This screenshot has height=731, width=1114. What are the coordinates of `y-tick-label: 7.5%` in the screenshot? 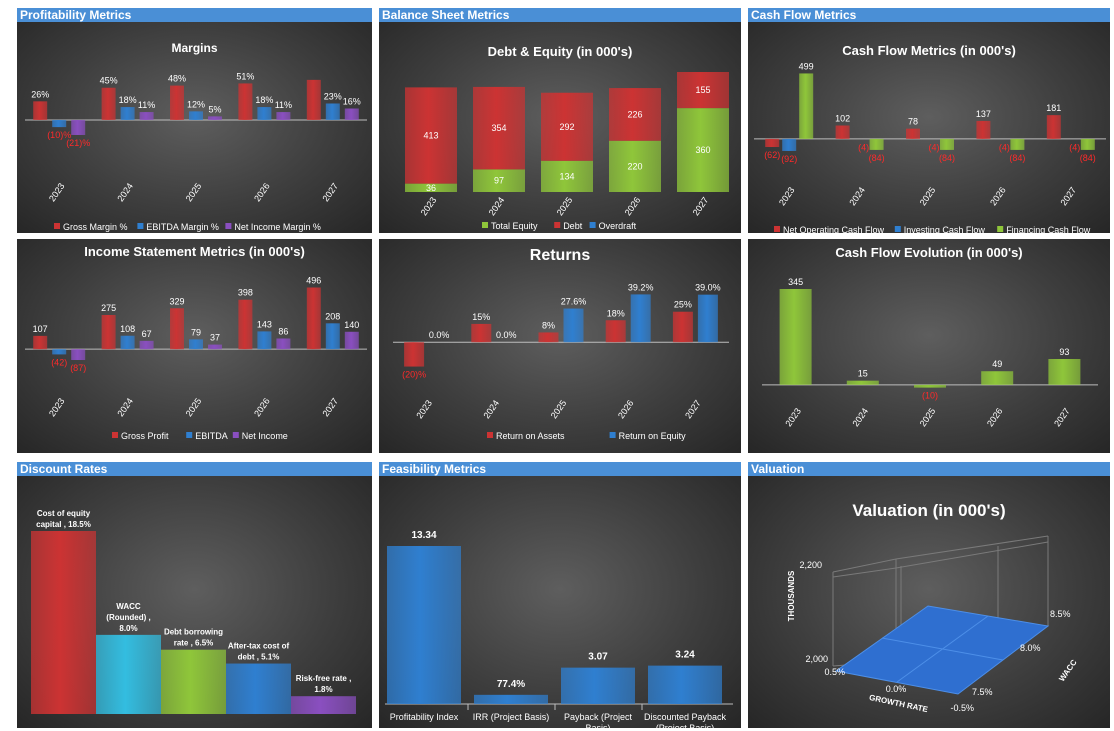 It's located at (982, 692).